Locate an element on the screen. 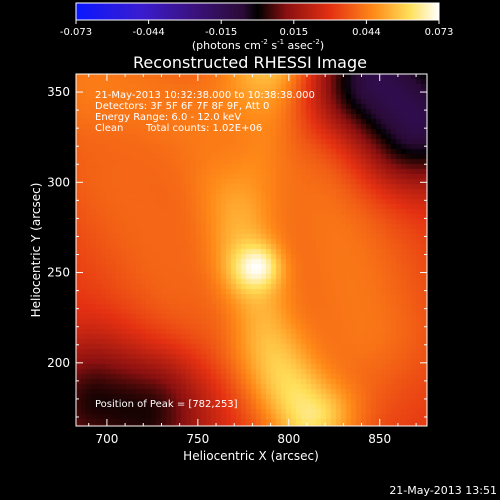 The width and height of the screenshot is (500, 500). colorbar-gradient is located at coordinates (257, 11).